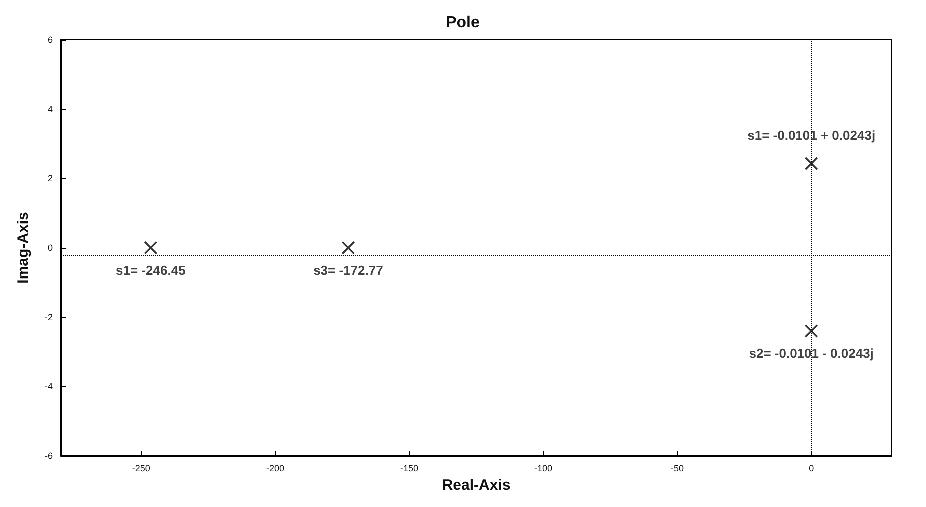 The width and height of the screenshot is (926, 507). What do you see at coordinates (48, 387) in the screenshot?
I see `y-tick-label: -4` at bounding box center [48, 387].